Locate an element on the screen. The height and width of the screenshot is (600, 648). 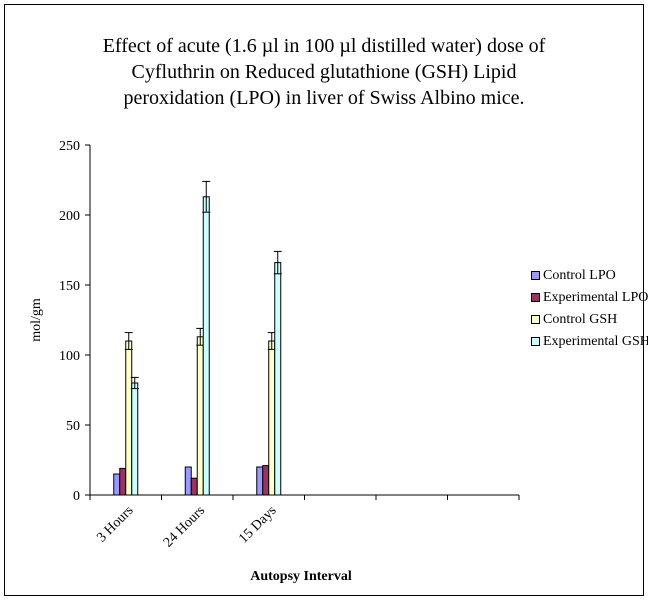
legend-item: Control GSH is located at coordinates (589, 323).